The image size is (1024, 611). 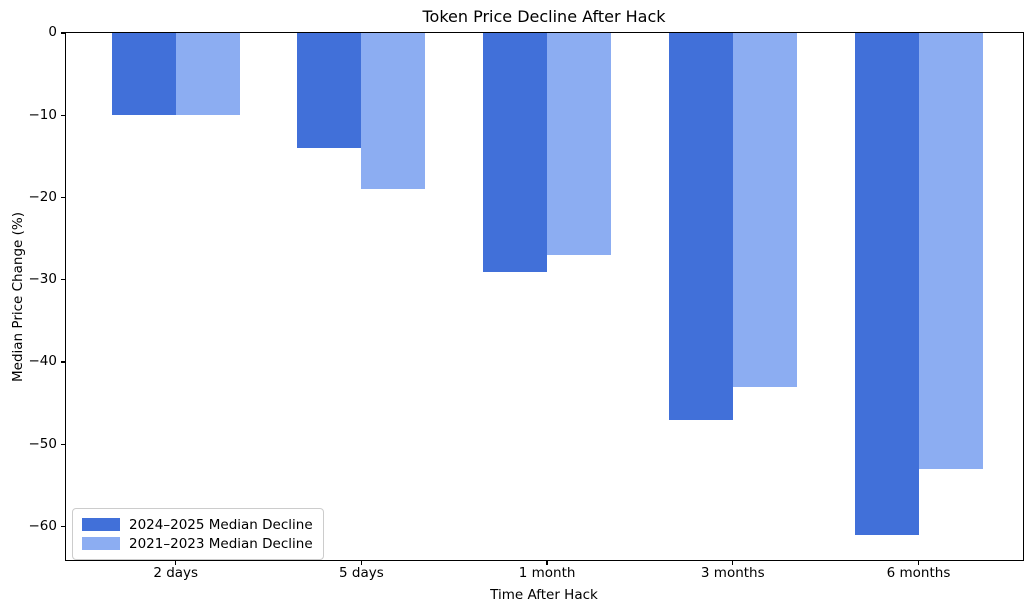 I want to click on legend-item-series1: 2024–2025 Median Decline, so click(x=197, y=524).